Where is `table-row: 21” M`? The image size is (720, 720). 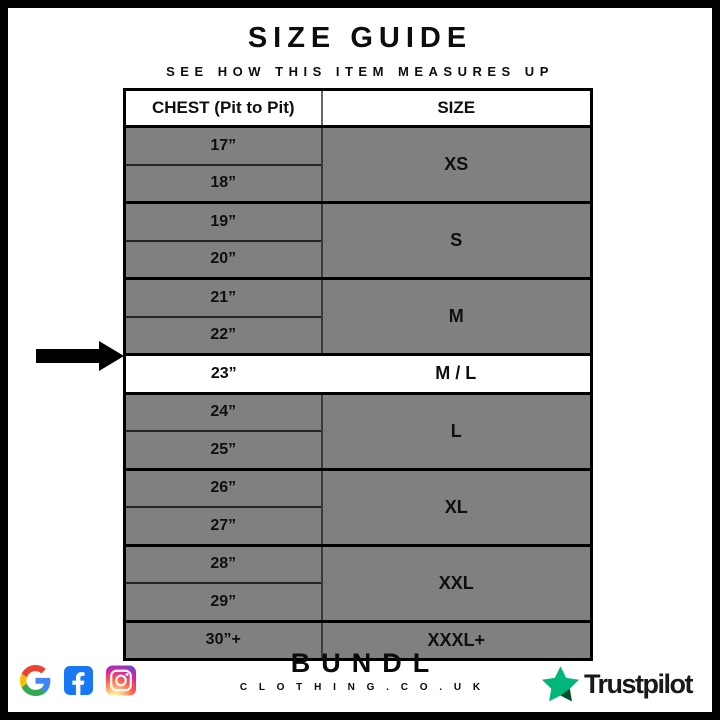 table-row: 21” M is located at coordinates (358, 316).